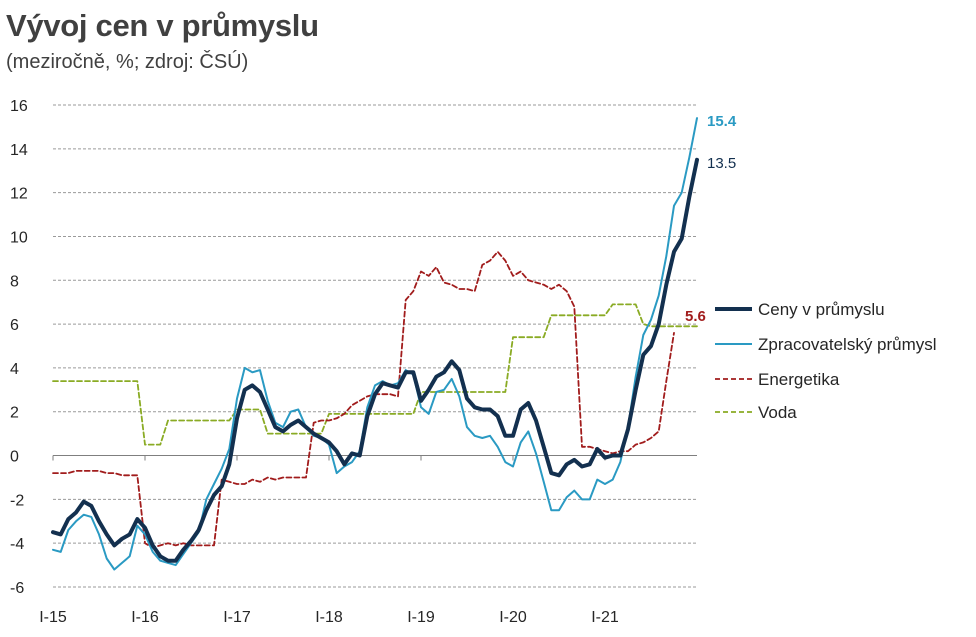  I want to click on end-label-2: 5.6, so click(695, 316).